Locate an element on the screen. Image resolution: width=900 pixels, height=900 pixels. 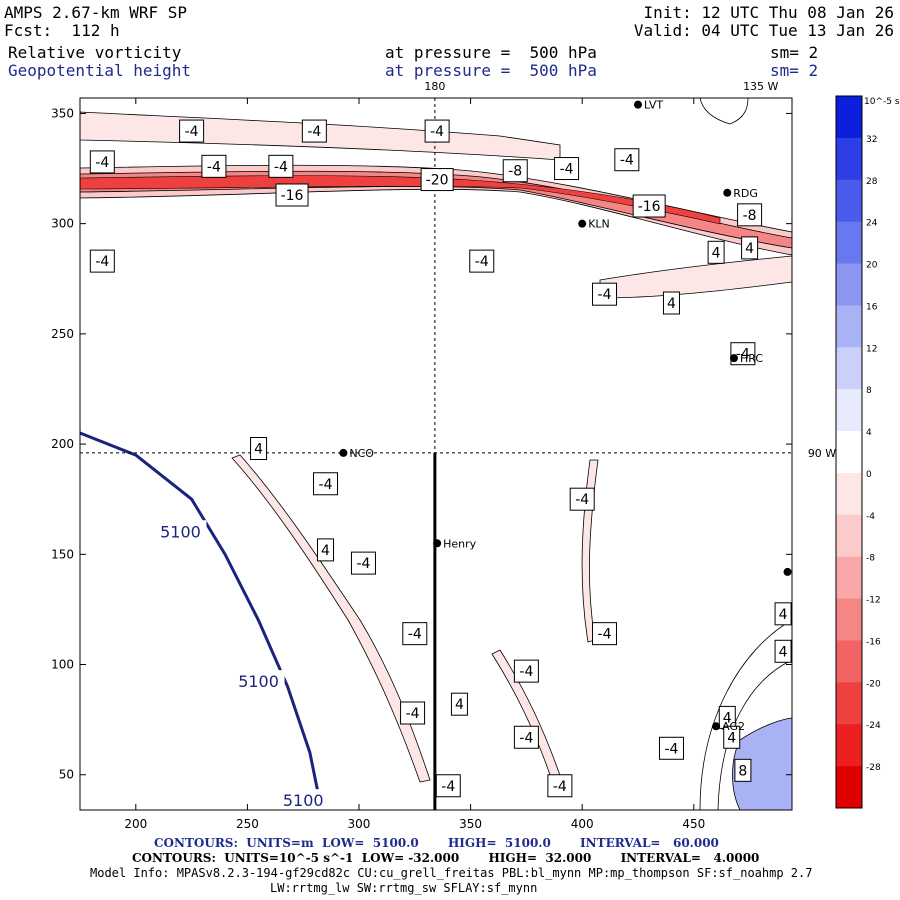
colorbar-tick-label: -16 is located at coordinates (873, 642).